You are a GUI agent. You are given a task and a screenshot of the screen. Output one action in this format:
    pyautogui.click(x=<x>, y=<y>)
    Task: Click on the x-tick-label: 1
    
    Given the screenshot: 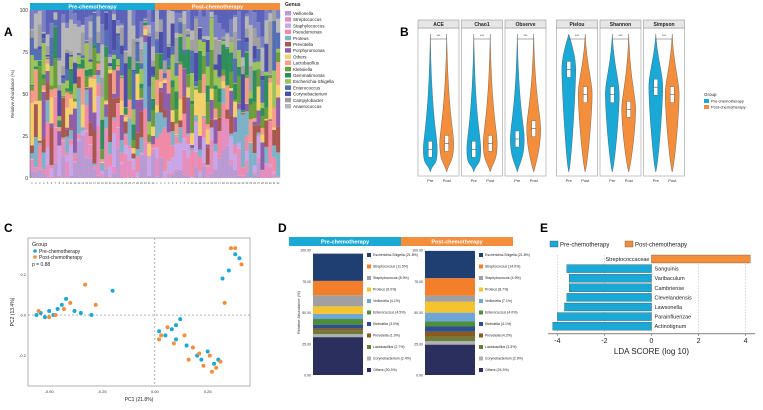 What is the action you would take?
    pyautogui.click(x=157, y=183)
    